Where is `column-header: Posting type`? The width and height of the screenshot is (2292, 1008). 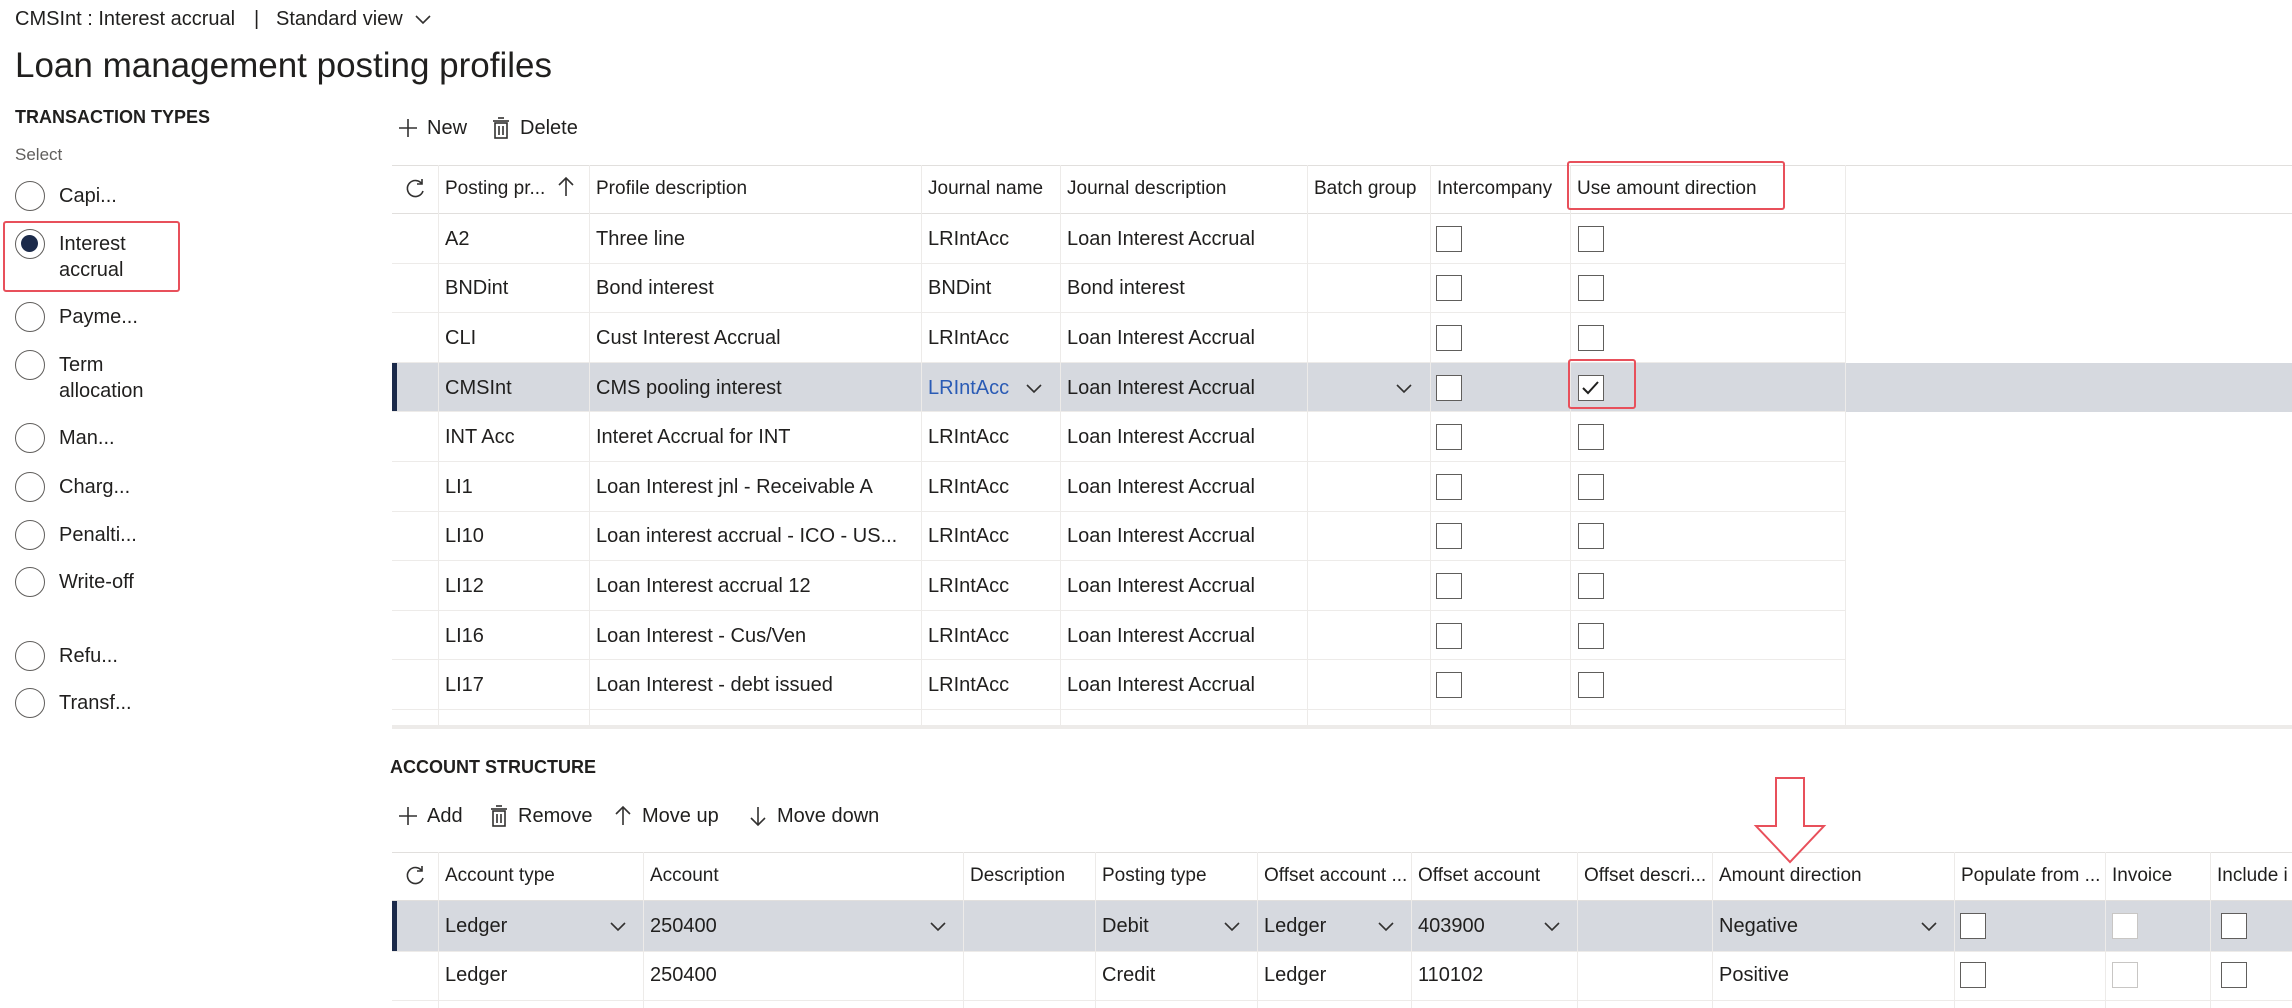
column-header: Posting type is located at coordinates (1154, 875).